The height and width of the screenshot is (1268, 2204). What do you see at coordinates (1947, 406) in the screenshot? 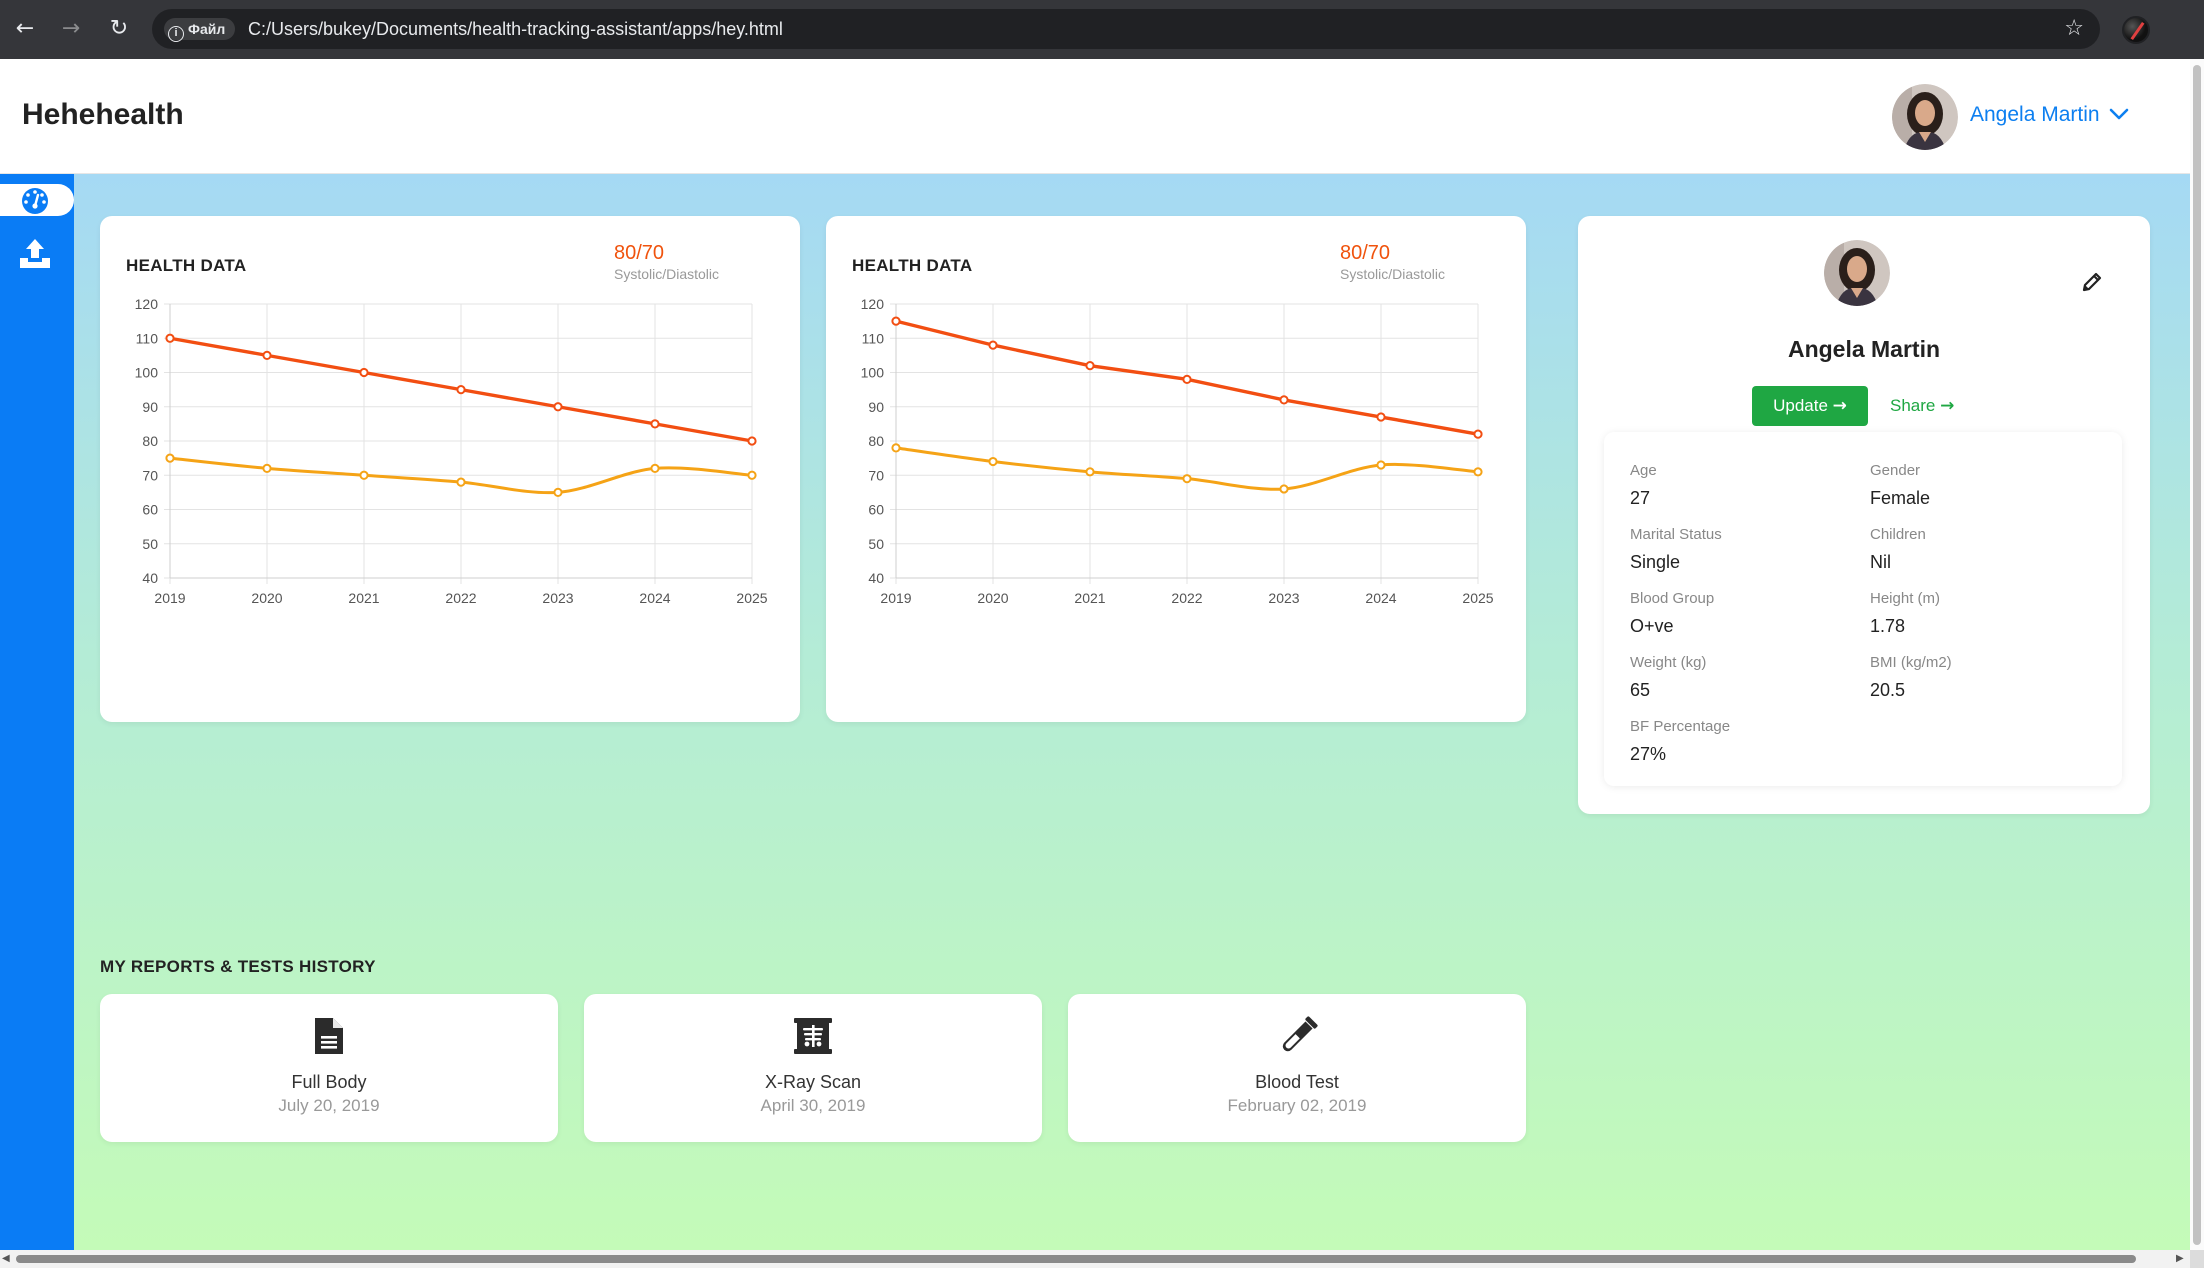
I see `arrow-right-icon: →` at bounding box center [1947, 406].